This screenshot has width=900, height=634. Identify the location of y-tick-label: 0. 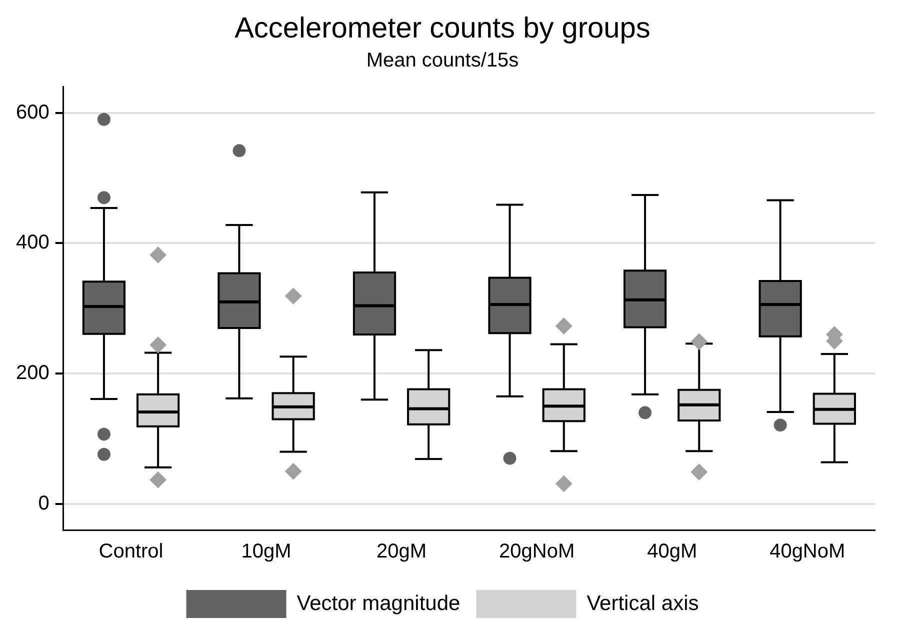
(44, 503).